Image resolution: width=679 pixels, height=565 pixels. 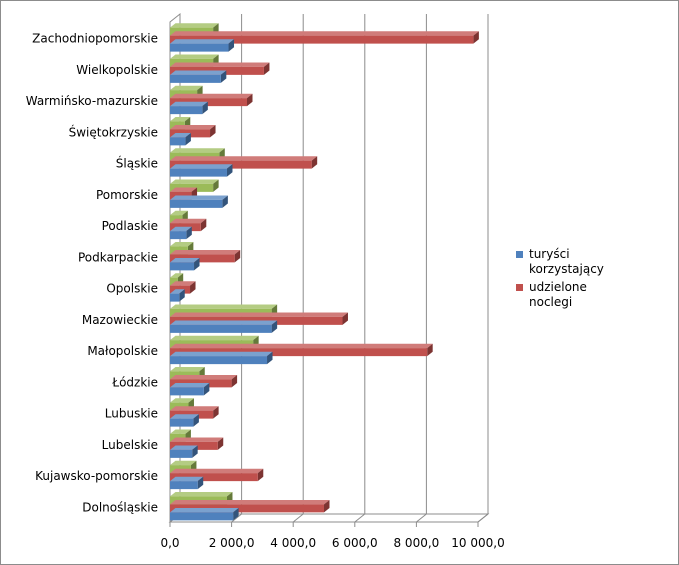 I want to click on category-label: Świętokrzyskie, so click(x=113, y=131).